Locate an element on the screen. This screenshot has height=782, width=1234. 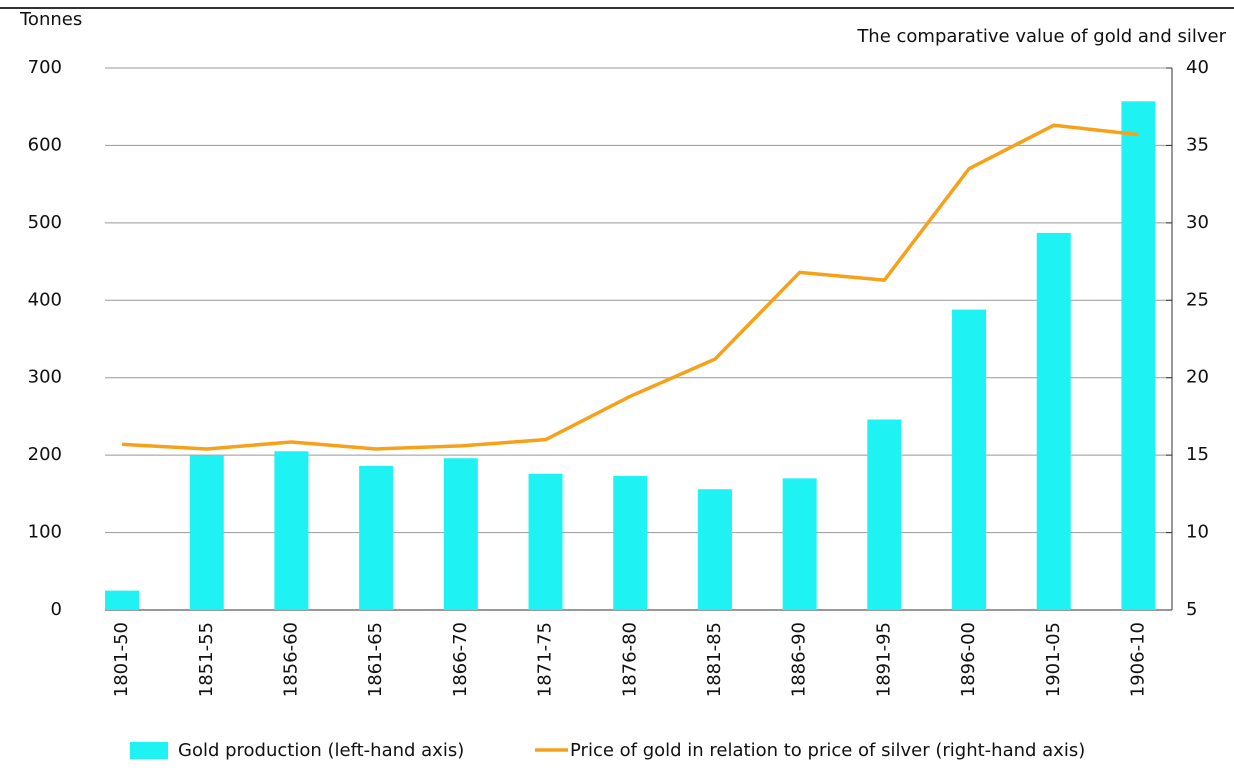
legend-swatch is located at coordinates (149, 750).